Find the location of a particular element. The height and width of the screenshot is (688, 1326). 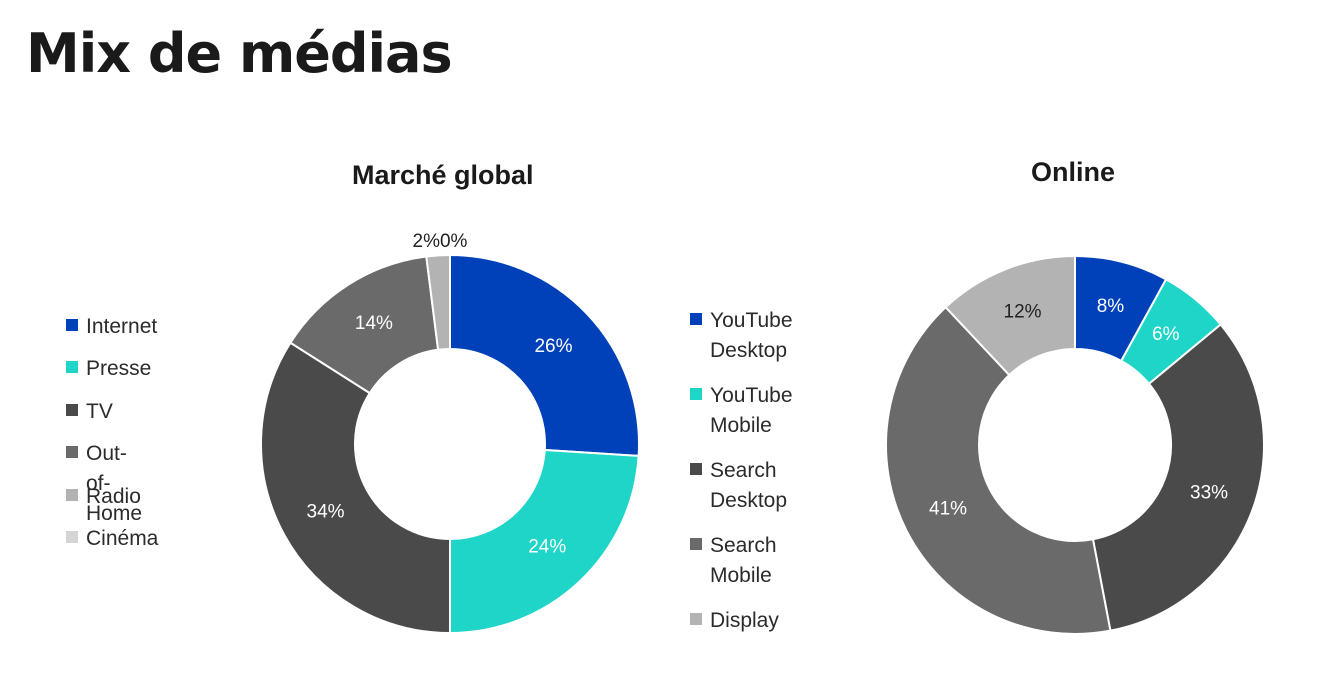

legend-label: Radio is located at coordinates (113, 496).